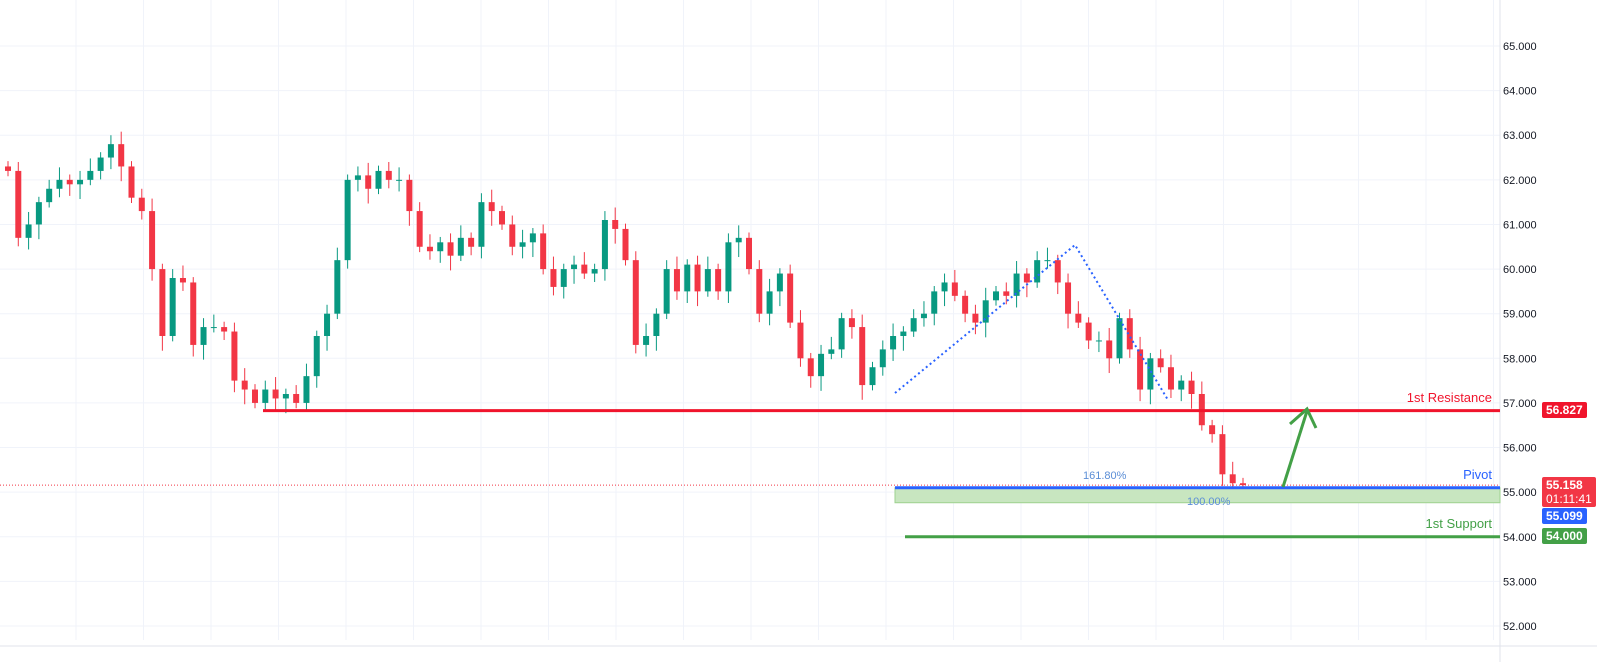 This screenshot has width=1597, height=662. I want to click on last-price: 55.158, so click(1564, 485).